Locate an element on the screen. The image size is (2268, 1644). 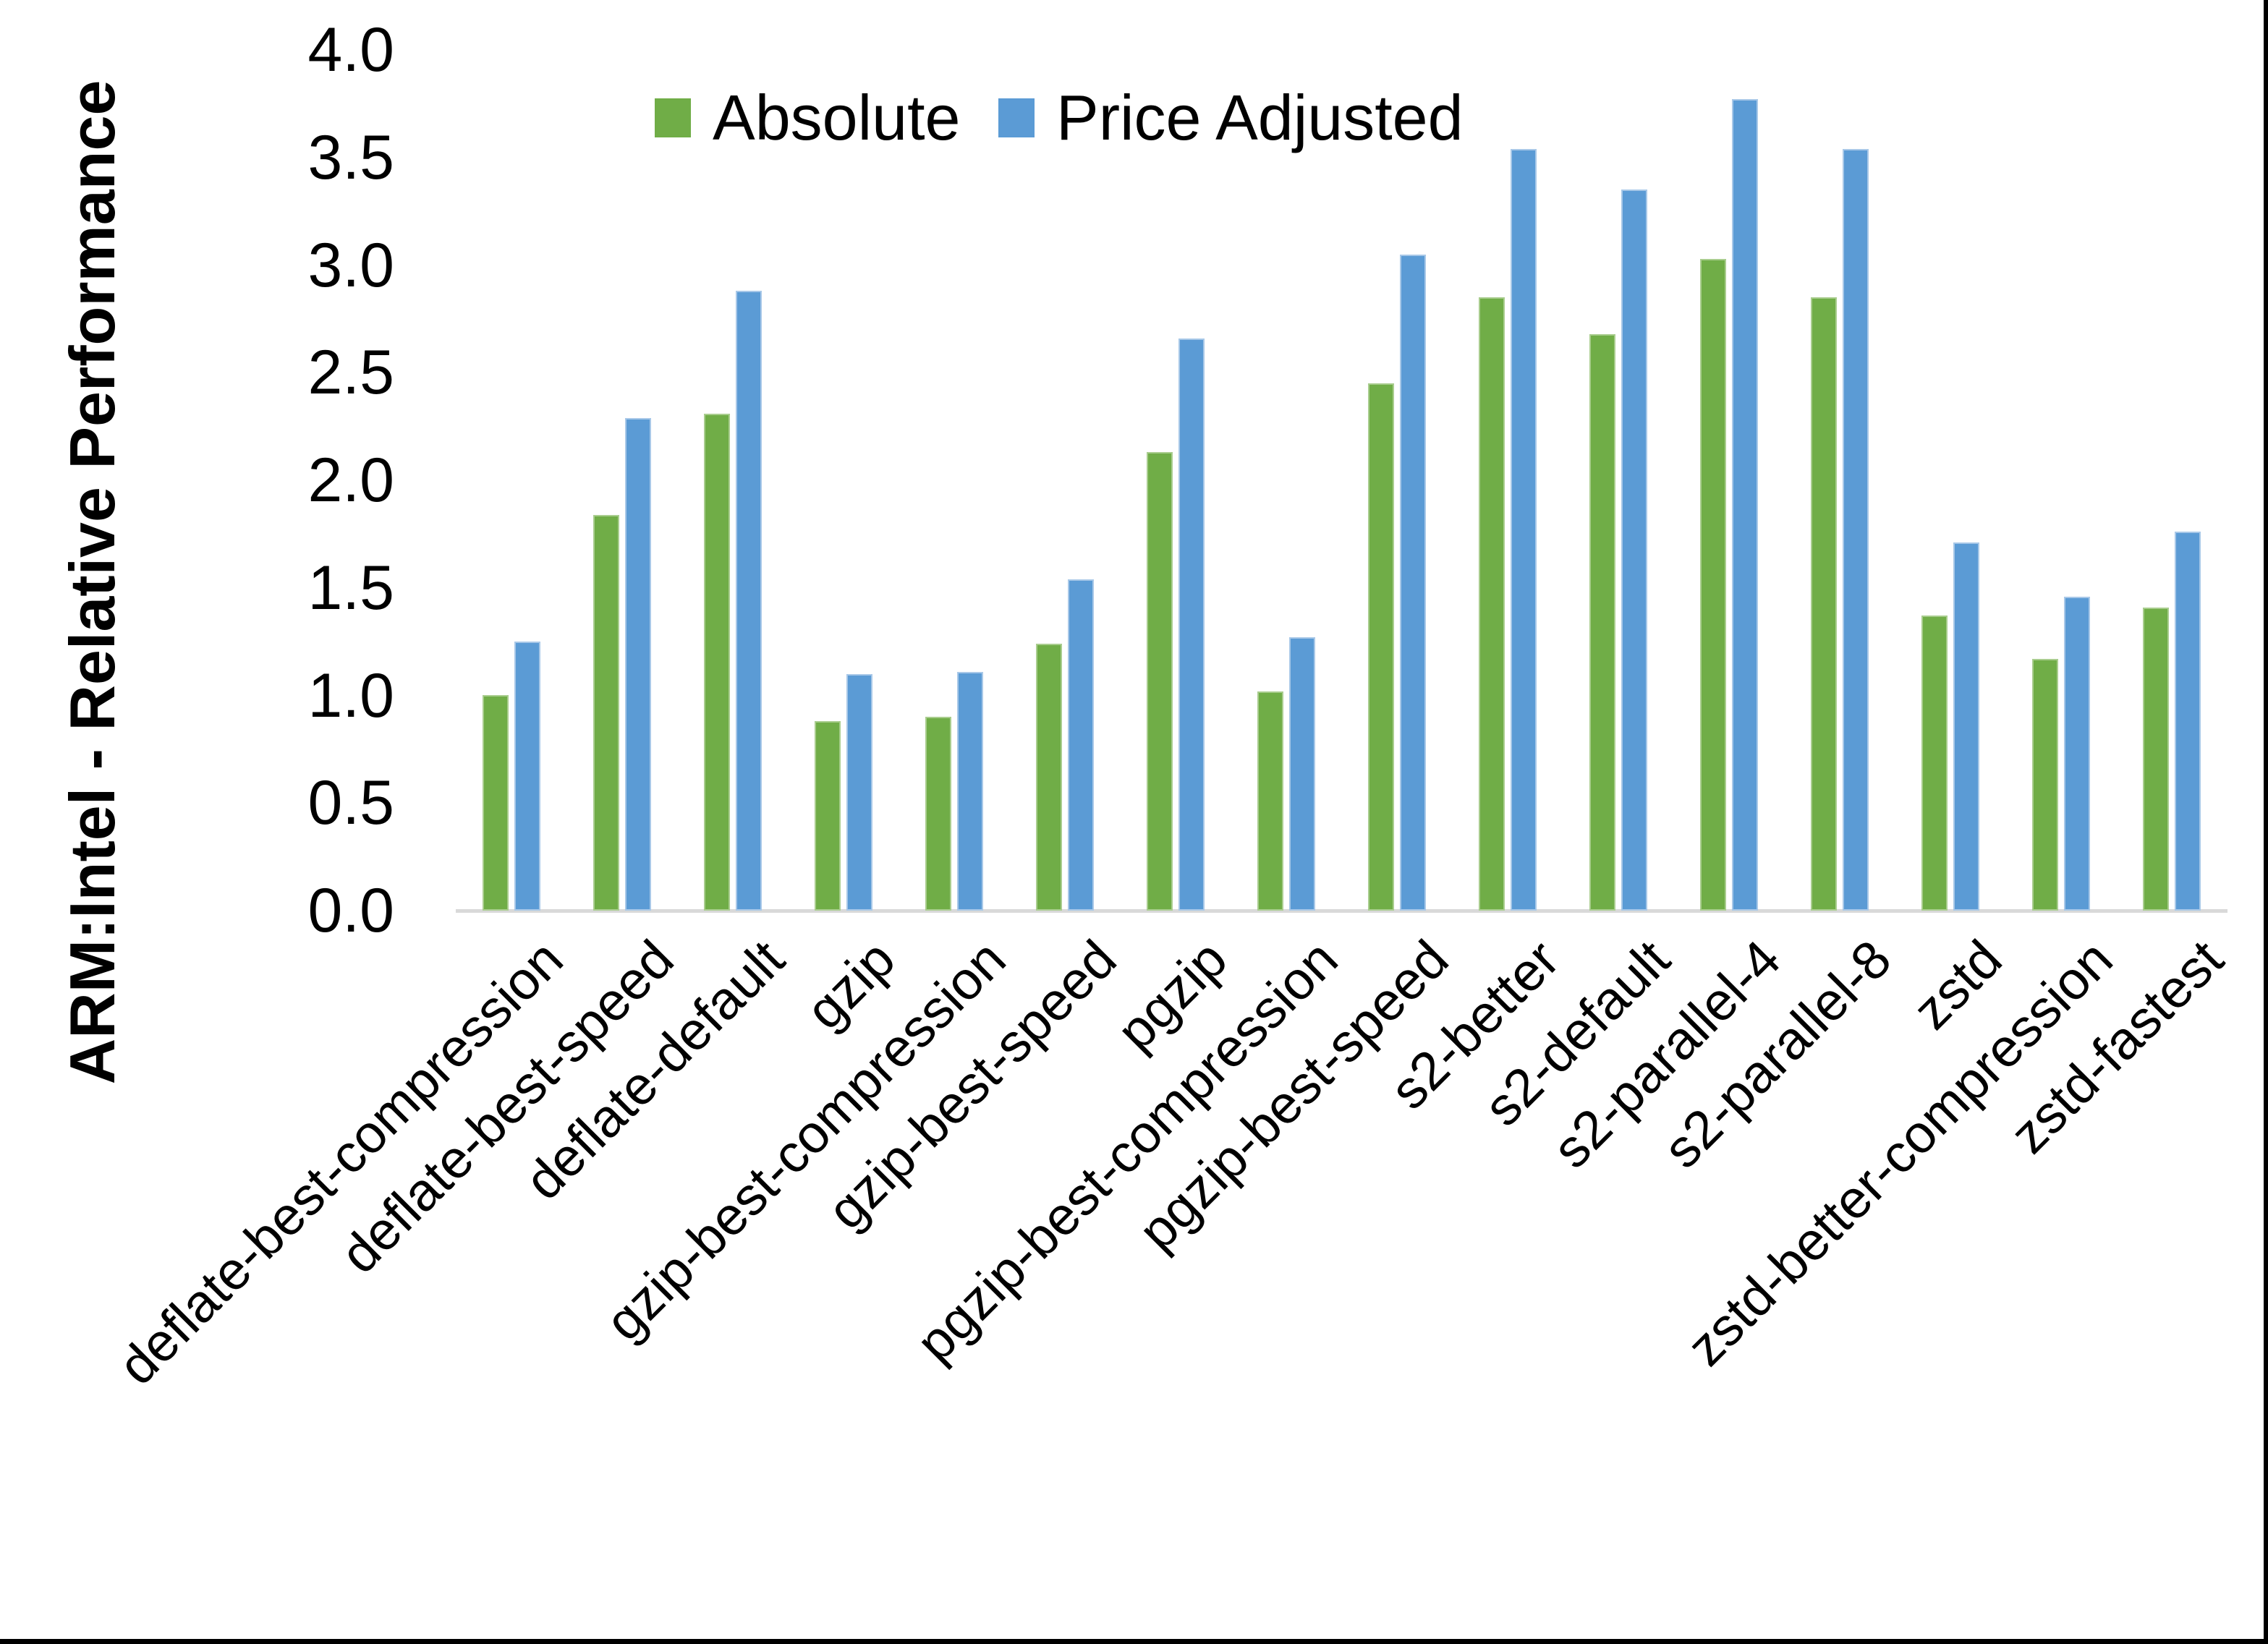
y-tick-label: 0.0 is located at coordinates (350, 910).